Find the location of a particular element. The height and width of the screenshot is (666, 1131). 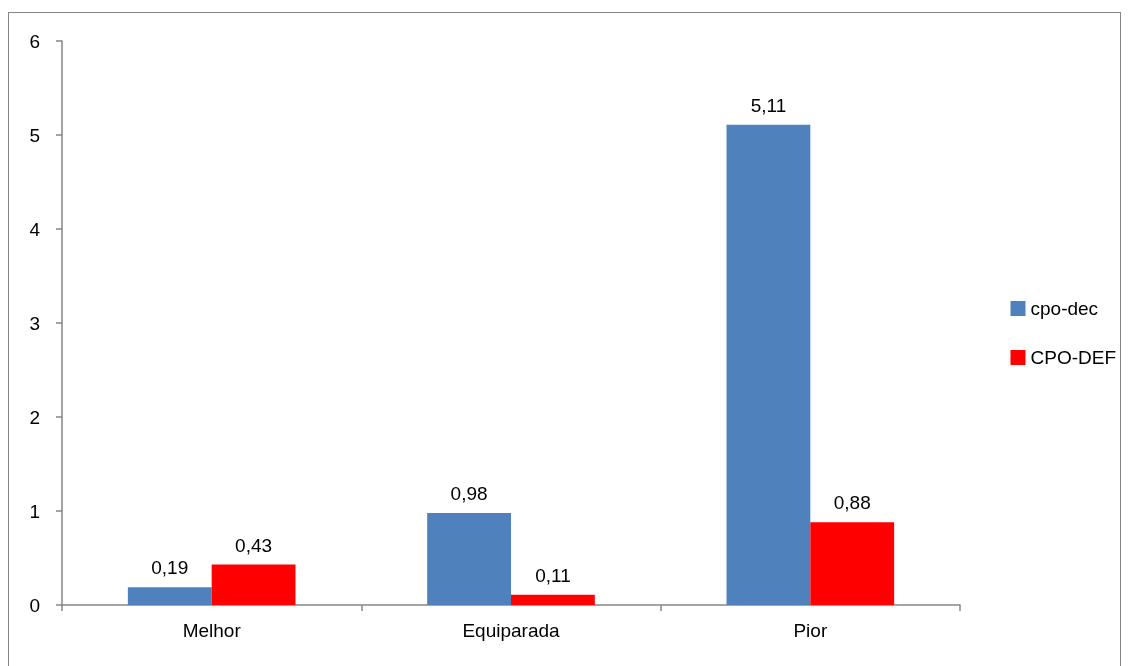

y-tick-label: 4 is located at coordinates (35, 229).